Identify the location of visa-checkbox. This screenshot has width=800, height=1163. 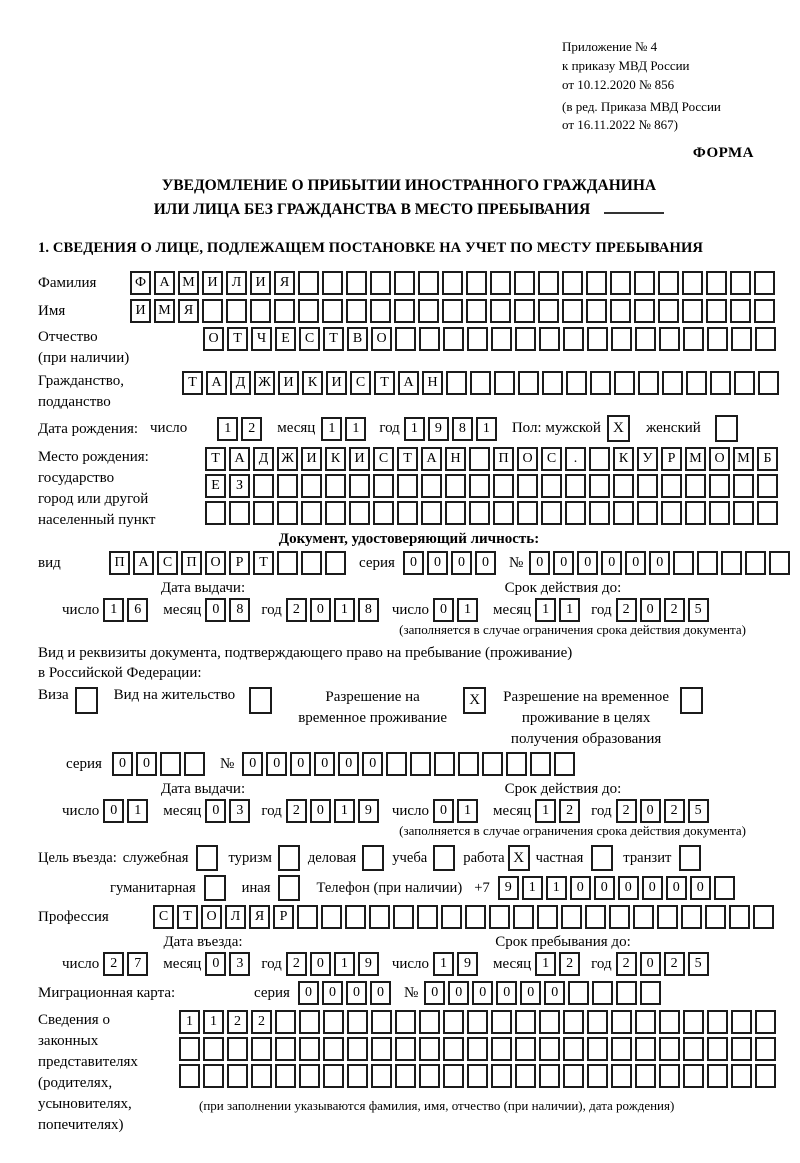
(86, 701).